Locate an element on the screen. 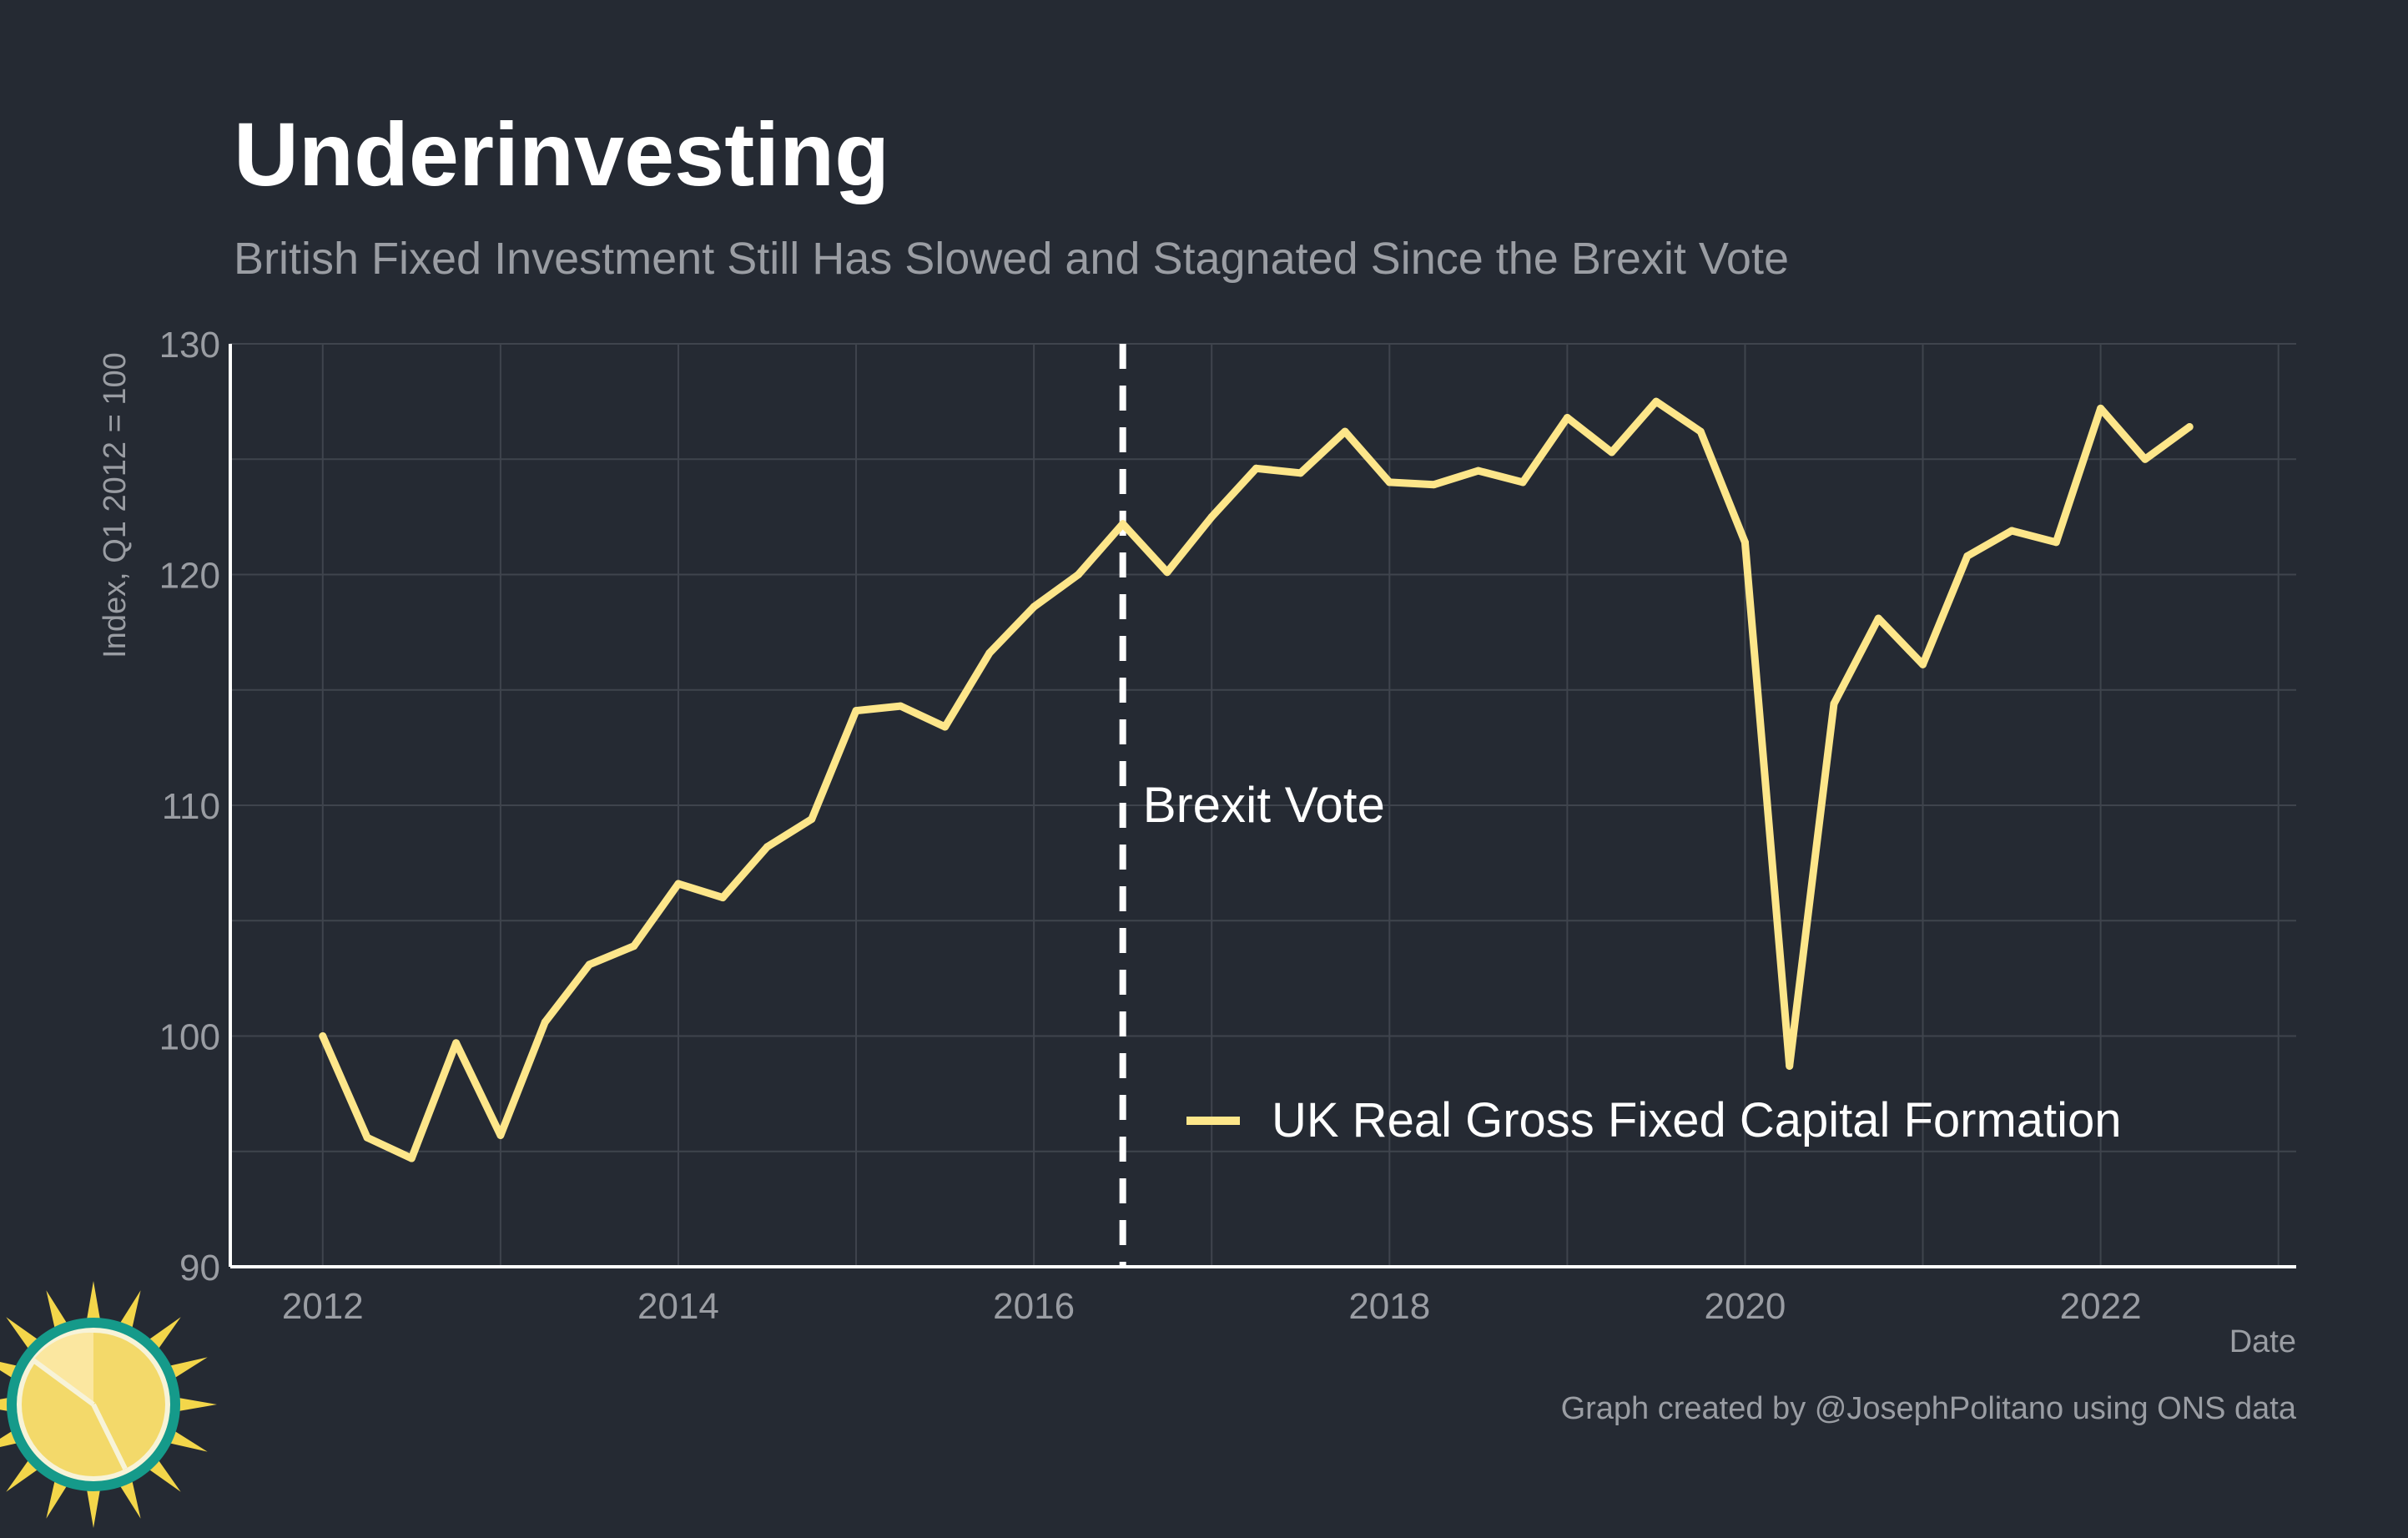  x-tick-label: 2020 is located at coordinates (1745, 1306).